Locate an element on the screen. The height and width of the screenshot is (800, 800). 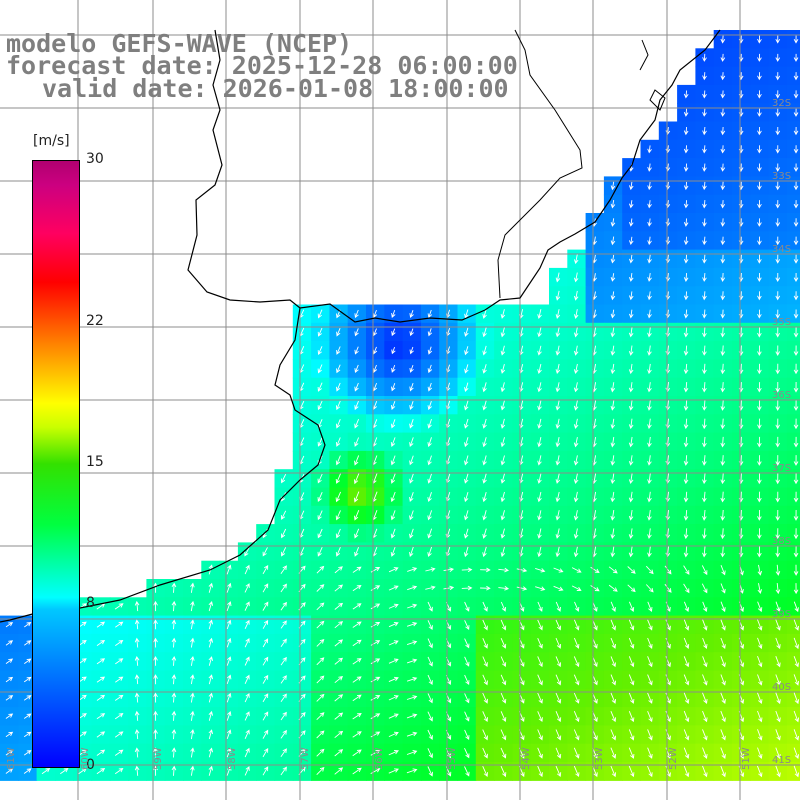
longitude-label: 56W is located at coordinates (379, 758).